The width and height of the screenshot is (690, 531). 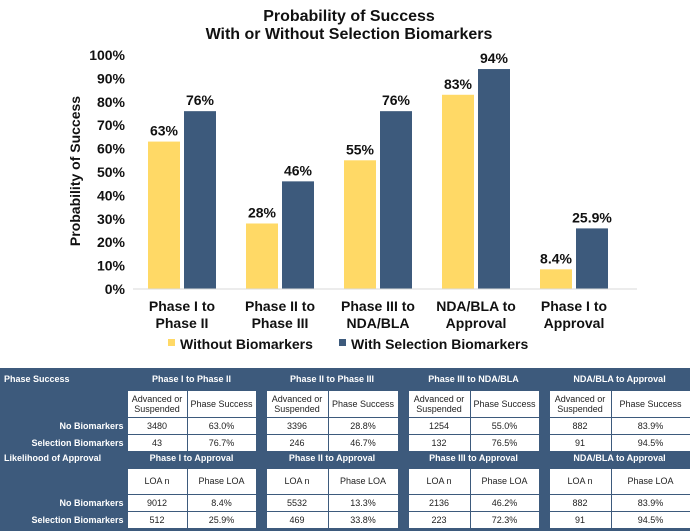 What do you see at coordinates (439, 442) in the screenshot?
I see `table-cell: 132` at bounding box center [439, 442].